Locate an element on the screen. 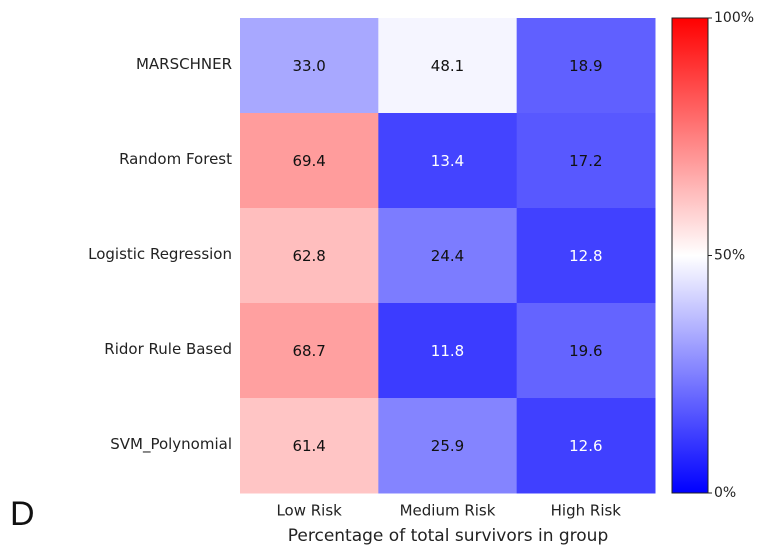 This screenshot has width=763, height=549. colorbar-tick-label: 50% is located at coordinates (729, 256).